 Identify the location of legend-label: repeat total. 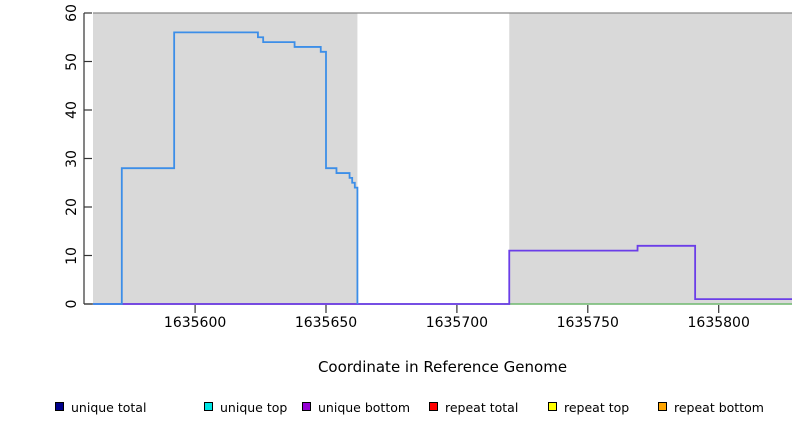
(482, 407).